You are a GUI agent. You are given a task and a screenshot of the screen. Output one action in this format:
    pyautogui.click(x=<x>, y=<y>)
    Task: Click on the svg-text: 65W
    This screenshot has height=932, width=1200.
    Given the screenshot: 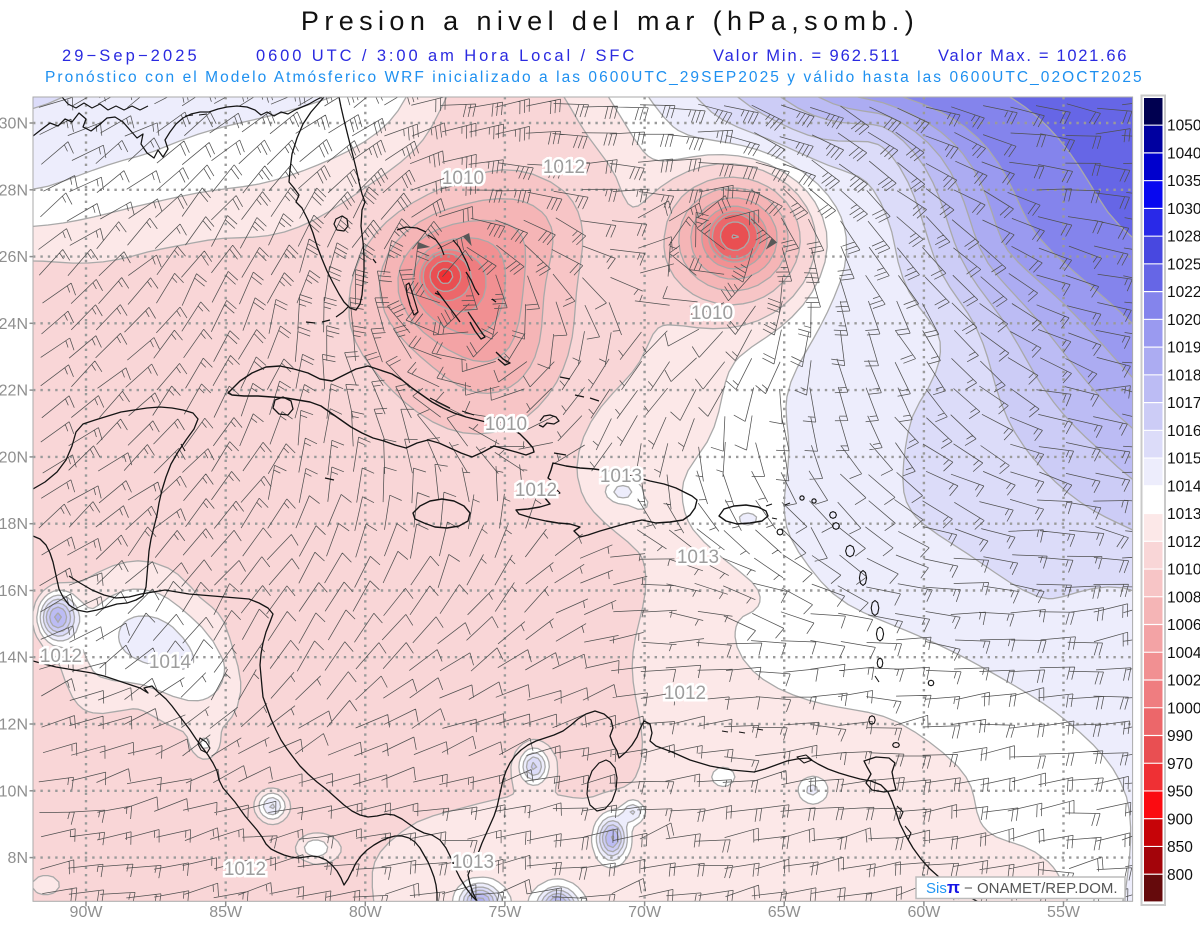 What is the action you would take?
    pyautogui.click(x=785, y=912)
    